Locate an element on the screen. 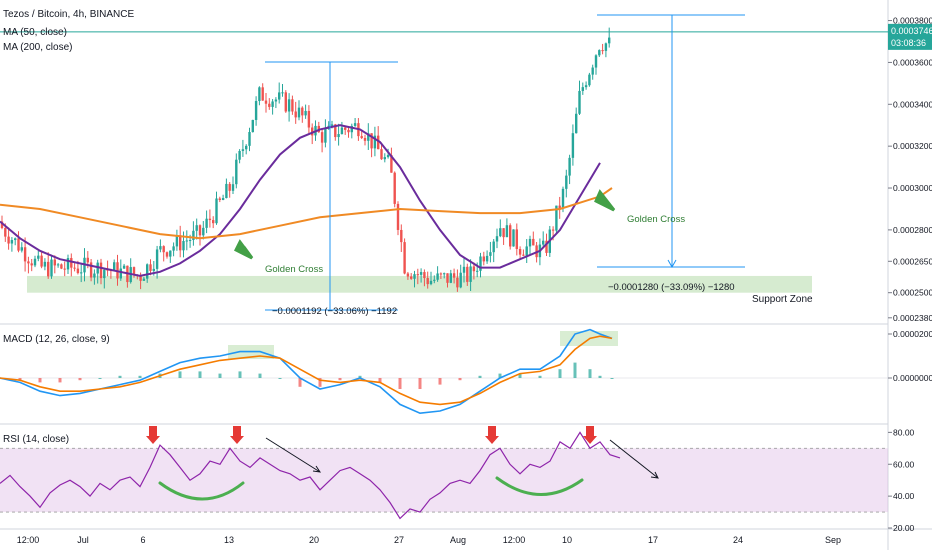 The height and width of the screenshot is (550, 932). x-tick-label: 6 is located at coordinates (142, 540).